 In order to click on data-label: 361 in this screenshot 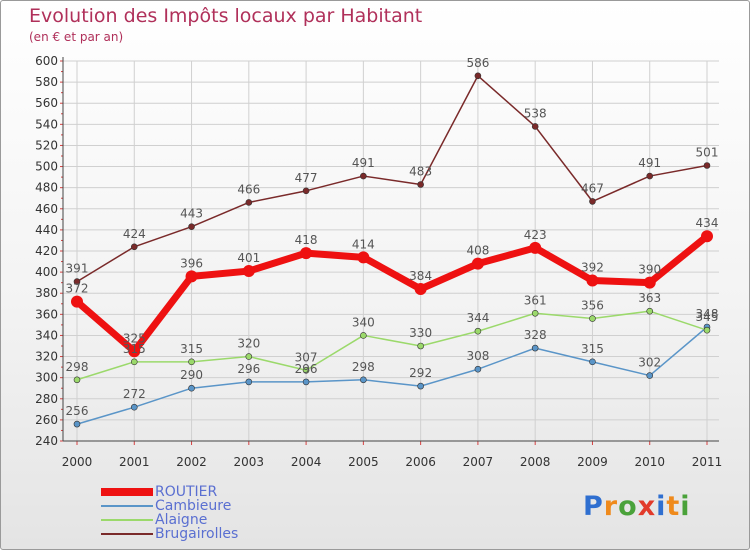, I will do `click(535, 300)`.